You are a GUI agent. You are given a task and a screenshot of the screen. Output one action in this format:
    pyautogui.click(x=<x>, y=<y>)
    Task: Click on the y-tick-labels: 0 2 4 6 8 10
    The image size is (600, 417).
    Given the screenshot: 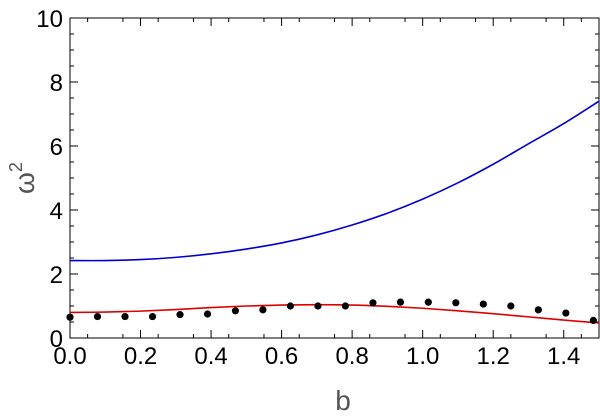 What is the action you would take?
    pyautogui.click(x=49, y=179)
    